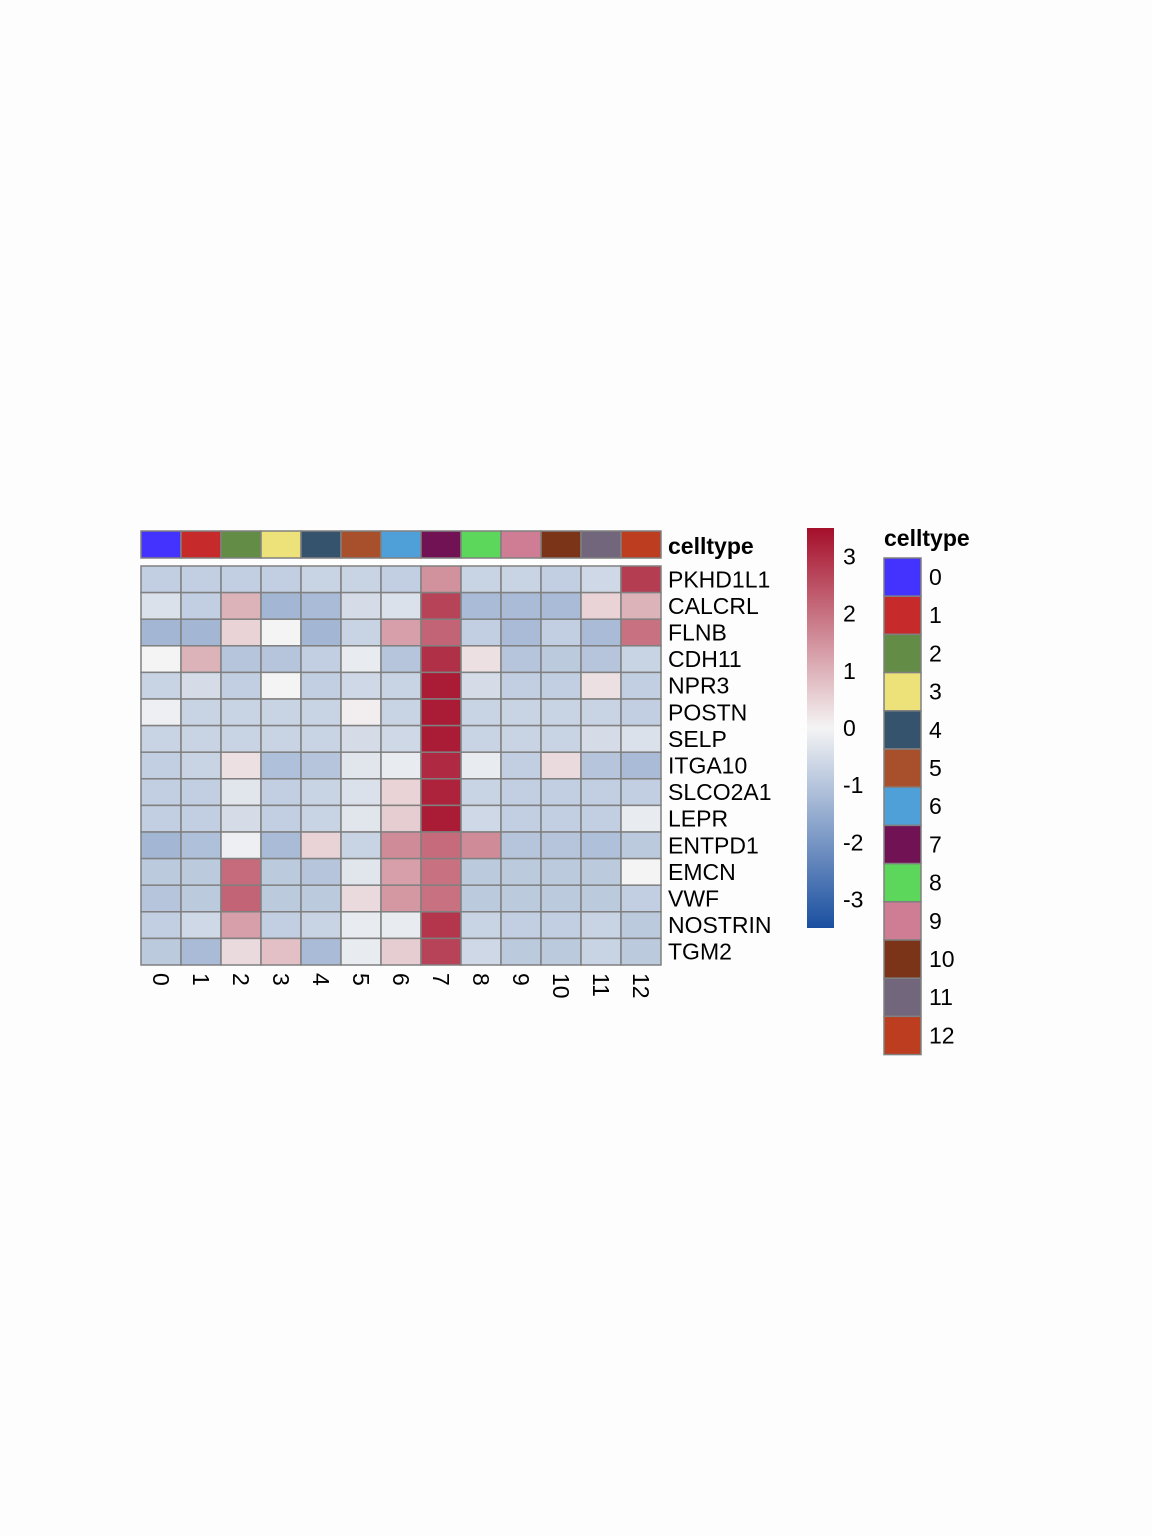  I want to click on column-labels: 0 1 2 3 4 5 6 7 8 9 10 11 12, so click(401, 986).